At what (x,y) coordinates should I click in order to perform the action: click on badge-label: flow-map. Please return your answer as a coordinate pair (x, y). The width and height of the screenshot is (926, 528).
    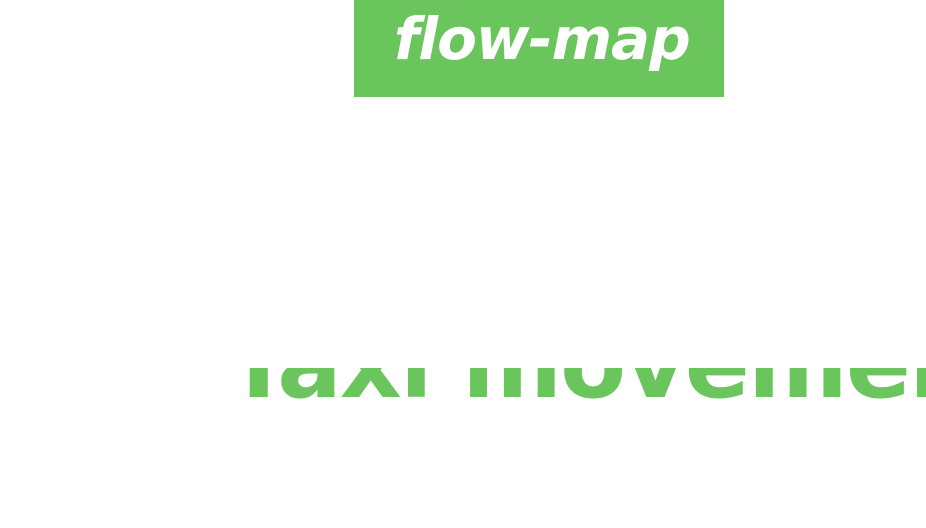
    Looking at the image, I should click on (542, 39).